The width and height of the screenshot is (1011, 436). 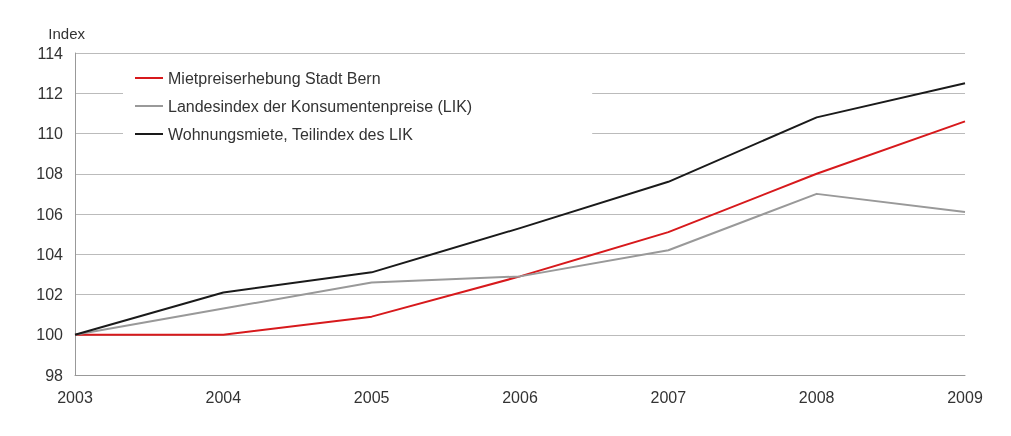 I want to click on y-tick-label: 104, so click(x=50, y=254).